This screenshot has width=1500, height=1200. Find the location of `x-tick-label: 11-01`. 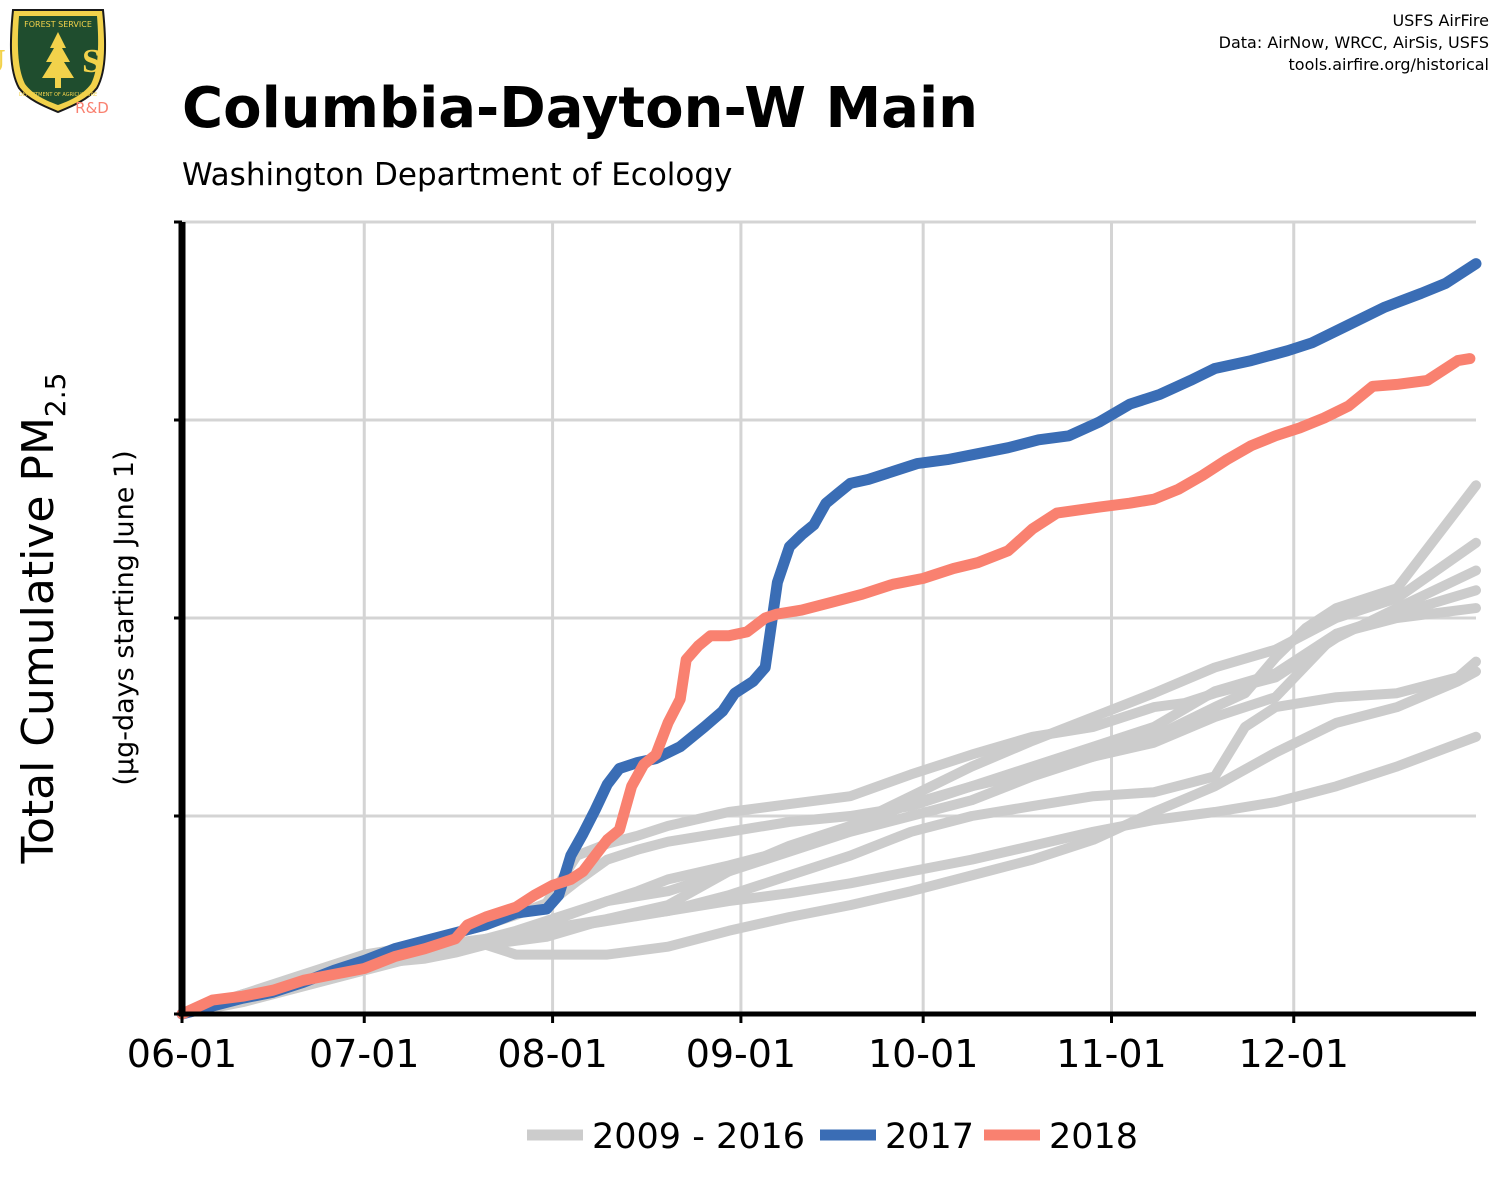

x-tick-label: 11-01 is located at coordinates (1111, 1054).